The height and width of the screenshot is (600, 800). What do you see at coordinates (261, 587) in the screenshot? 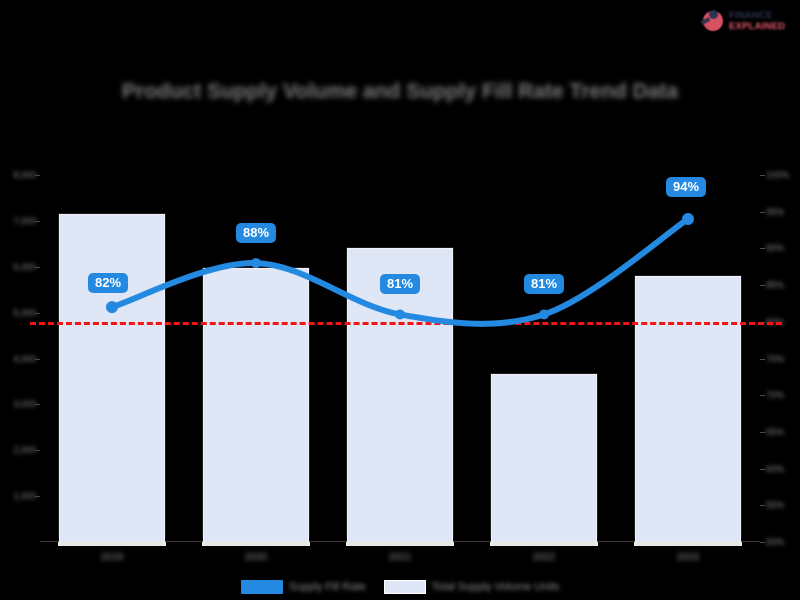
I see `legend-line-swatch-icon` at bounding box center [261, 587].